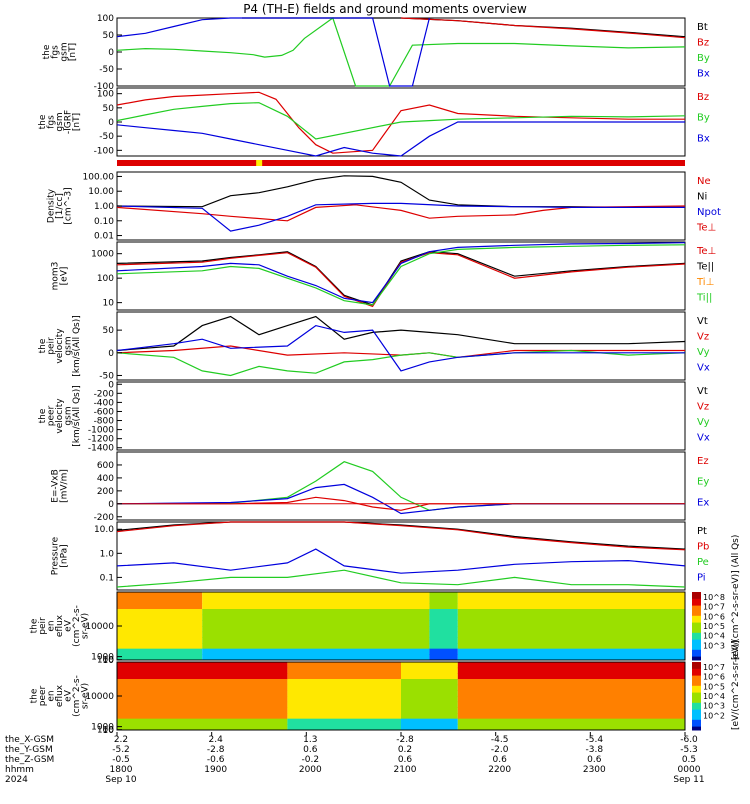  What do you see at coordinates (703, 562) in the screenshot?
I see `legend-item: Pe` at bounding box center [703, 562].